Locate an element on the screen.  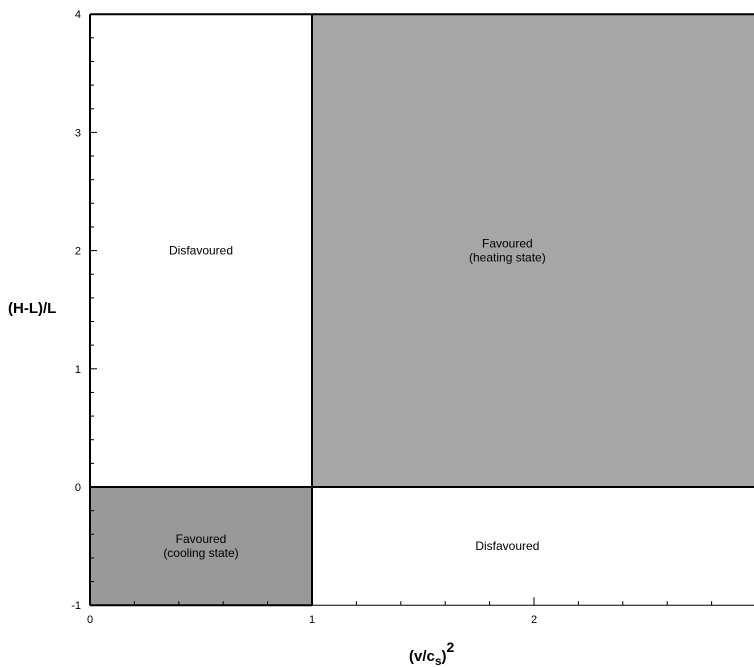
region-disfavoured-lower is located at coordinates (533, 546).